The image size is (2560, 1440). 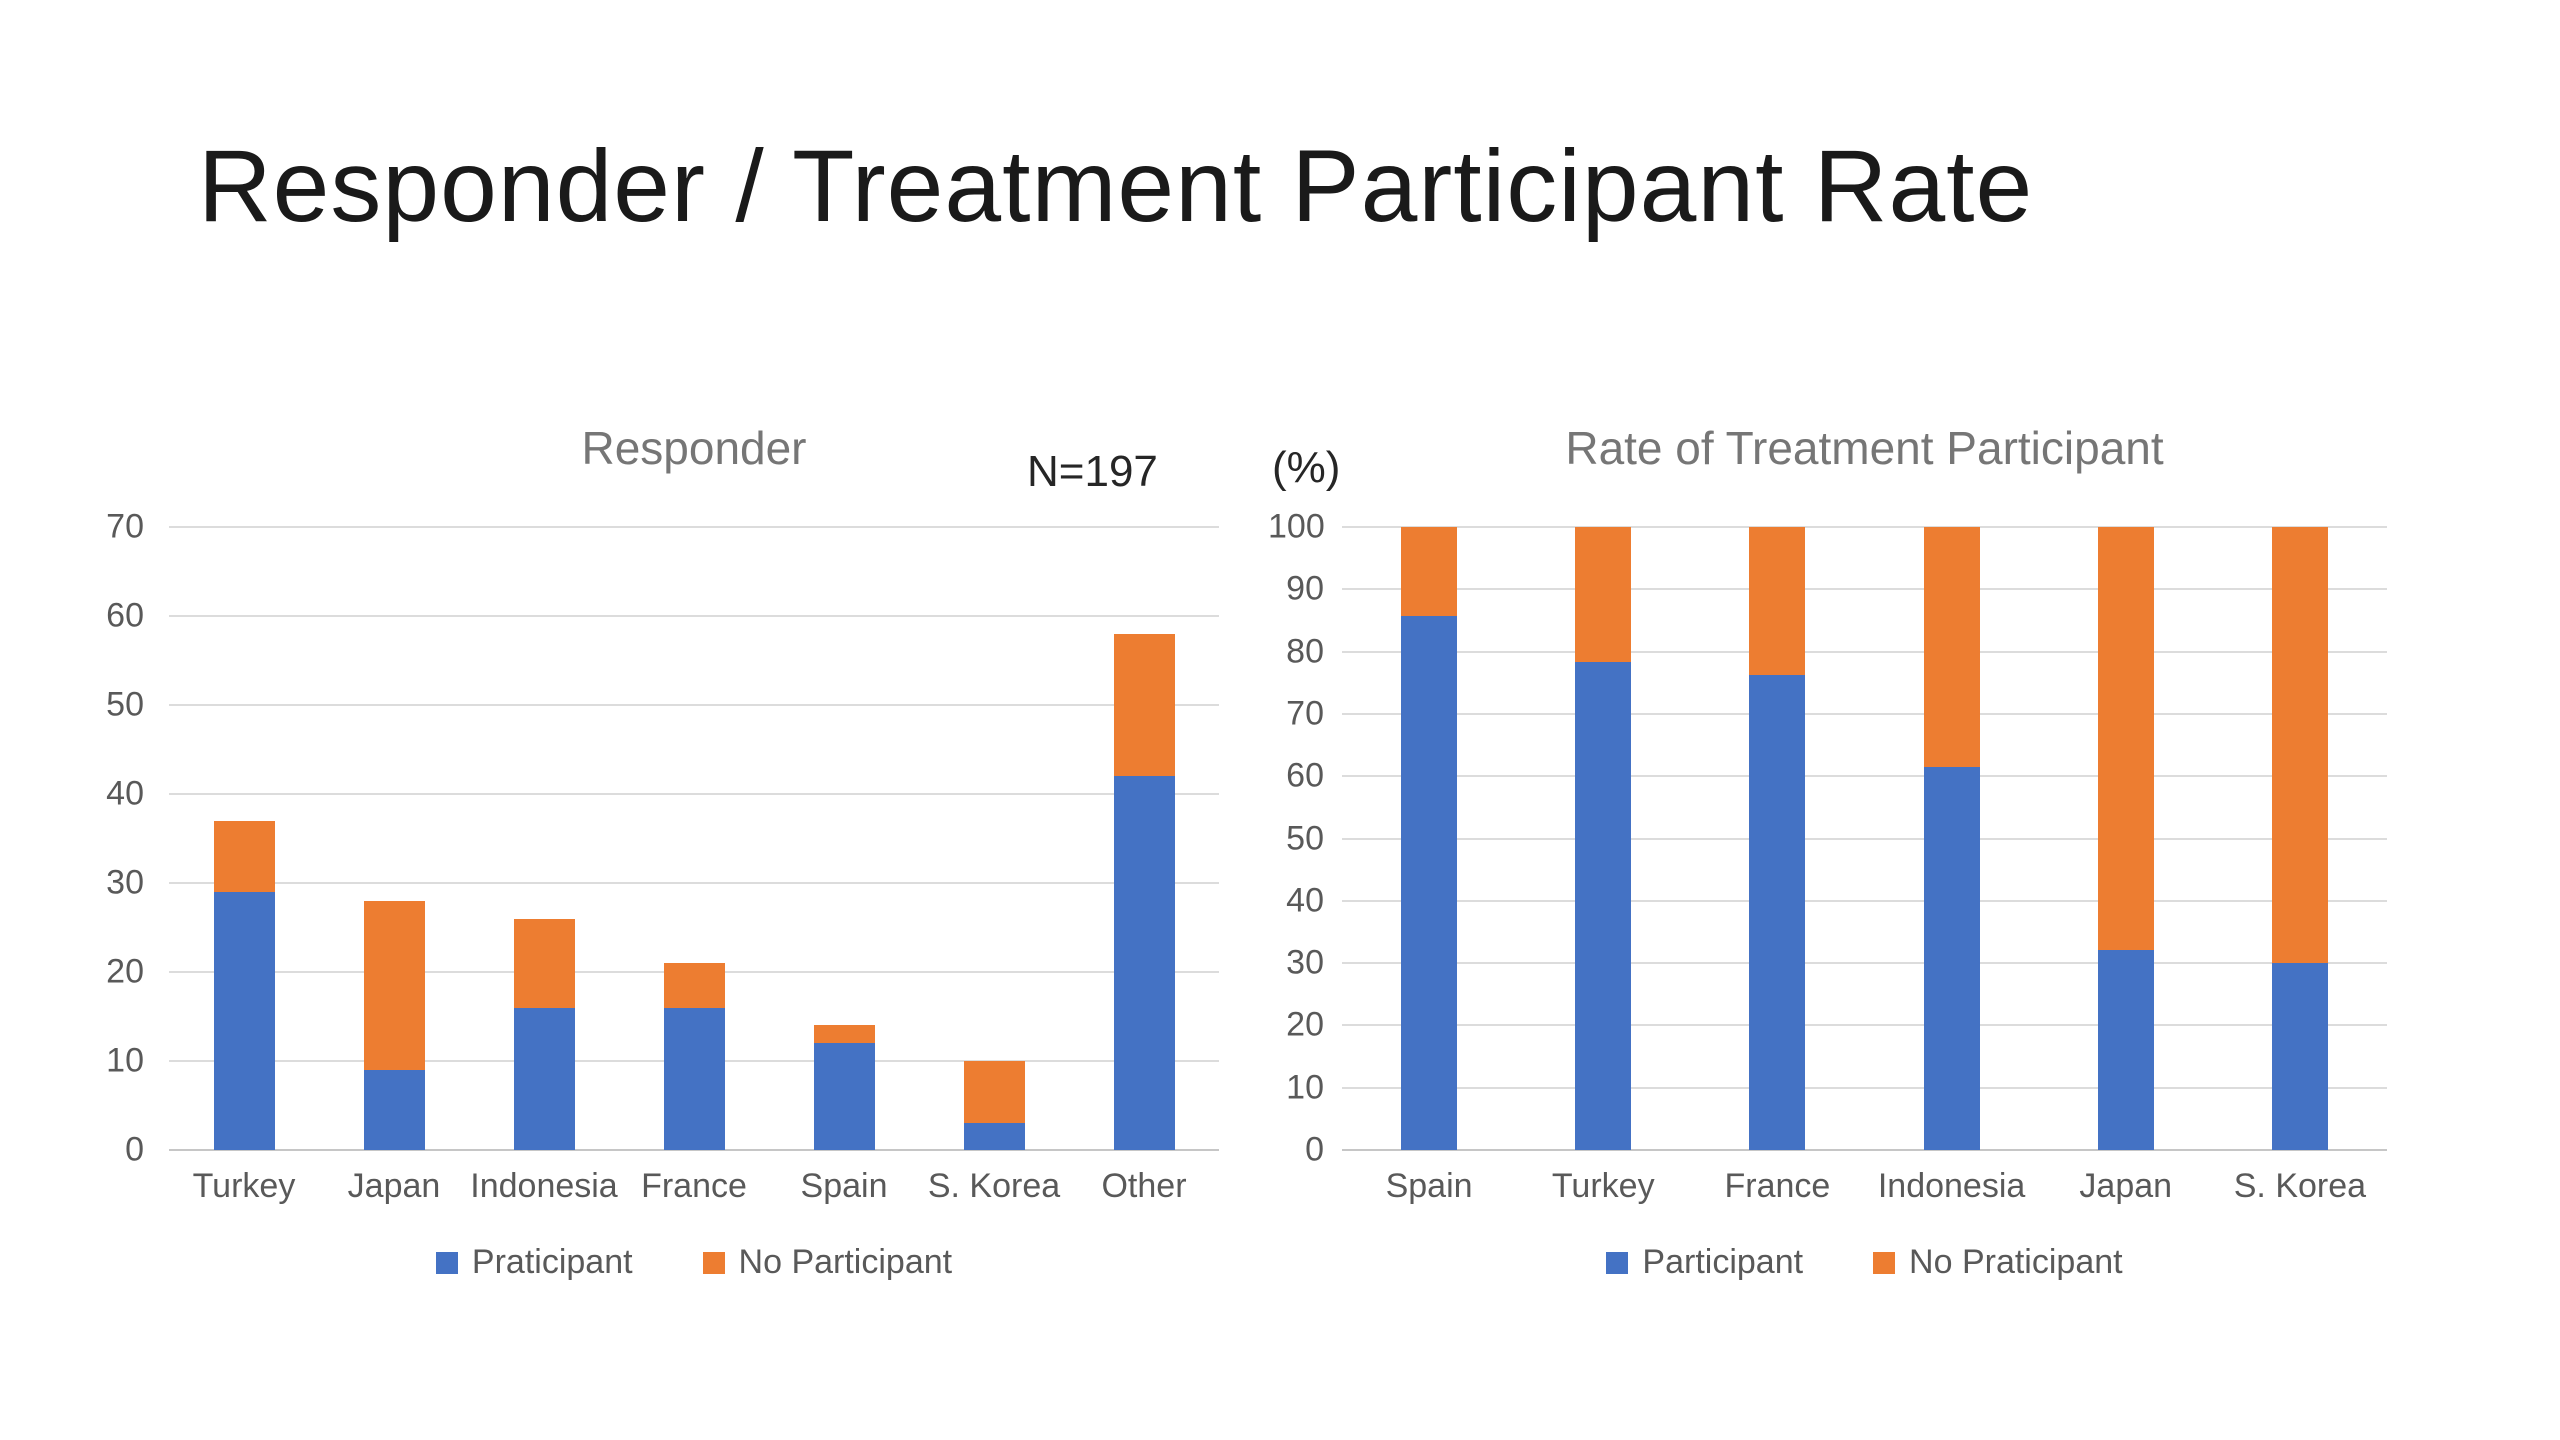 What do you see at coordinates (1723, 1262) in the screenshot?
I see `legend-label: Participant` at bounding box center [1723, 1262].